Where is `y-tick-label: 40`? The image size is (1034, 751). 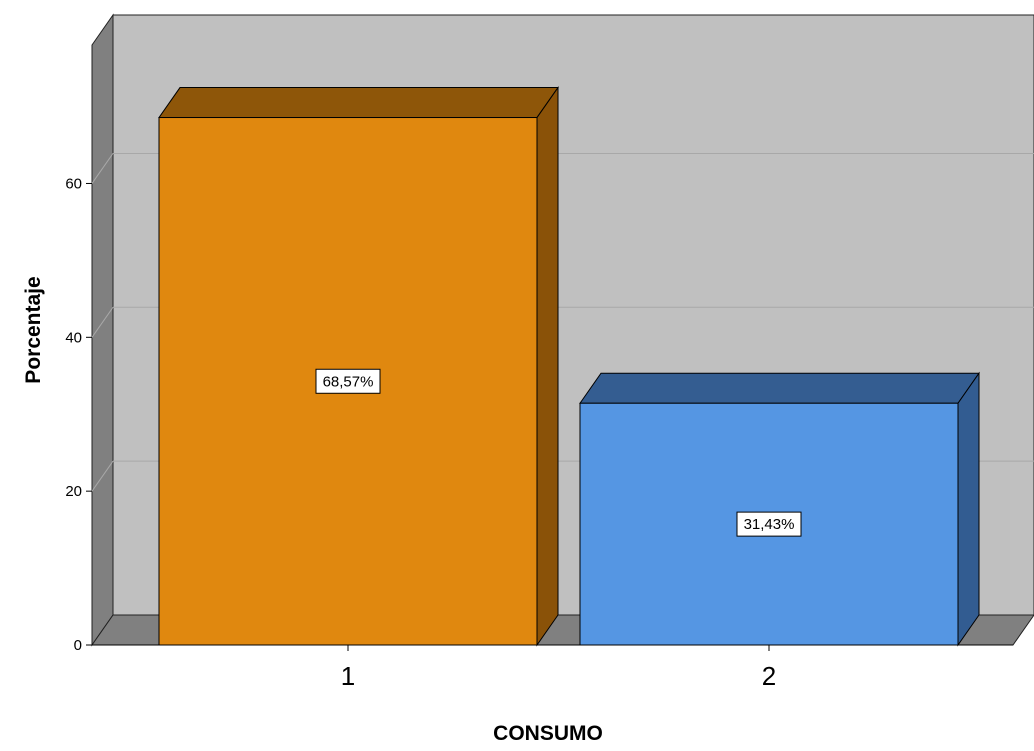
y-tick-label: 40 is located at coordinates (73, 337).